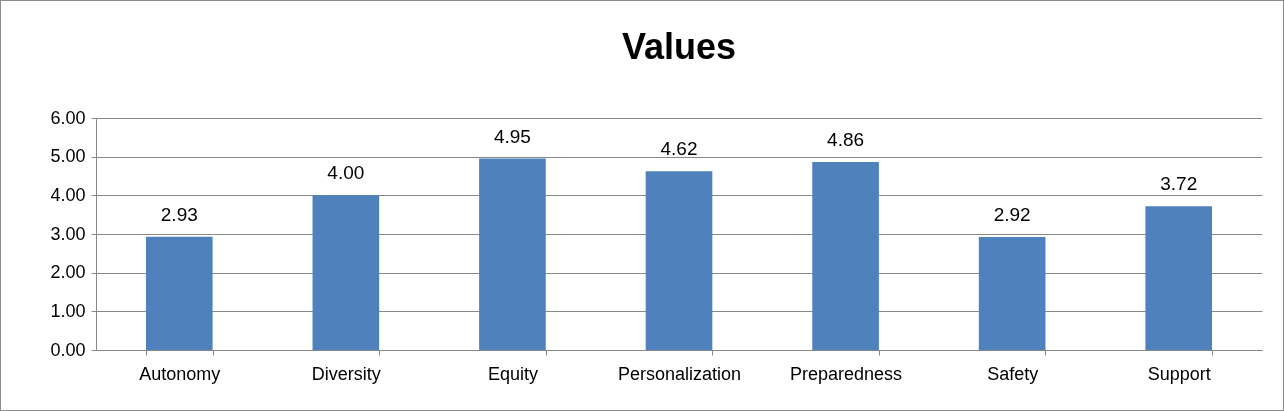 The height and width of the screenshot is (411, 1284). What do you see at coordinates (68, 117) in the screenshot?
I see `y-tick-label: 6.00` at bounding box center [68, 117].